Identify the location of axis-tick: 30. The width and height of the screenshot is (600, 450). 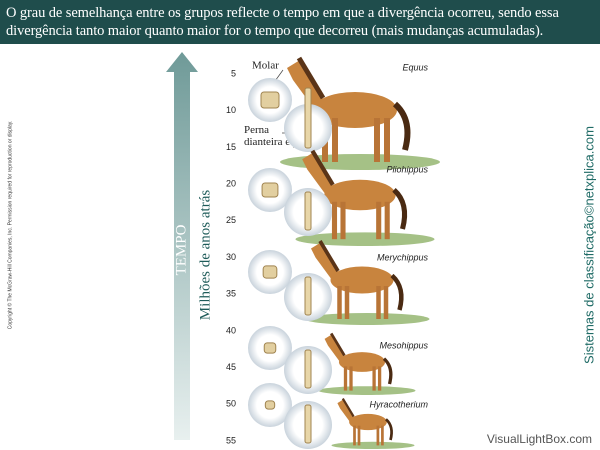
(231, 257).